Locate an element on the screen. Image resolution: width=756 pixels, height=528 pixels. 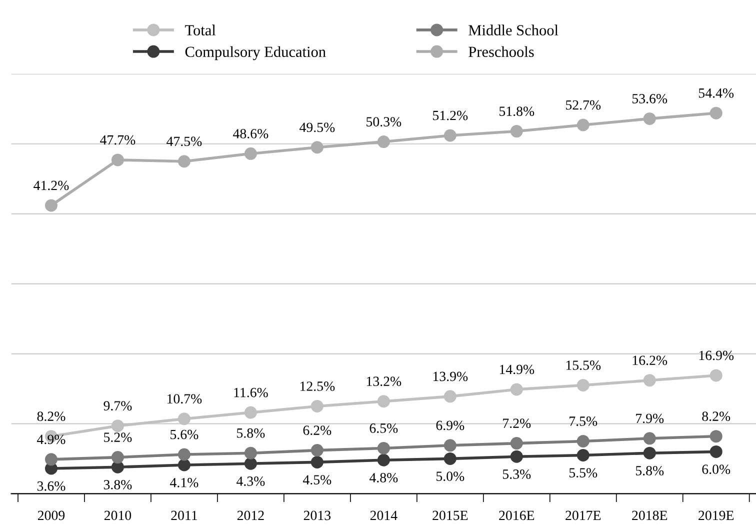
data-label: 16.9% is located at coordinates (716, 355).